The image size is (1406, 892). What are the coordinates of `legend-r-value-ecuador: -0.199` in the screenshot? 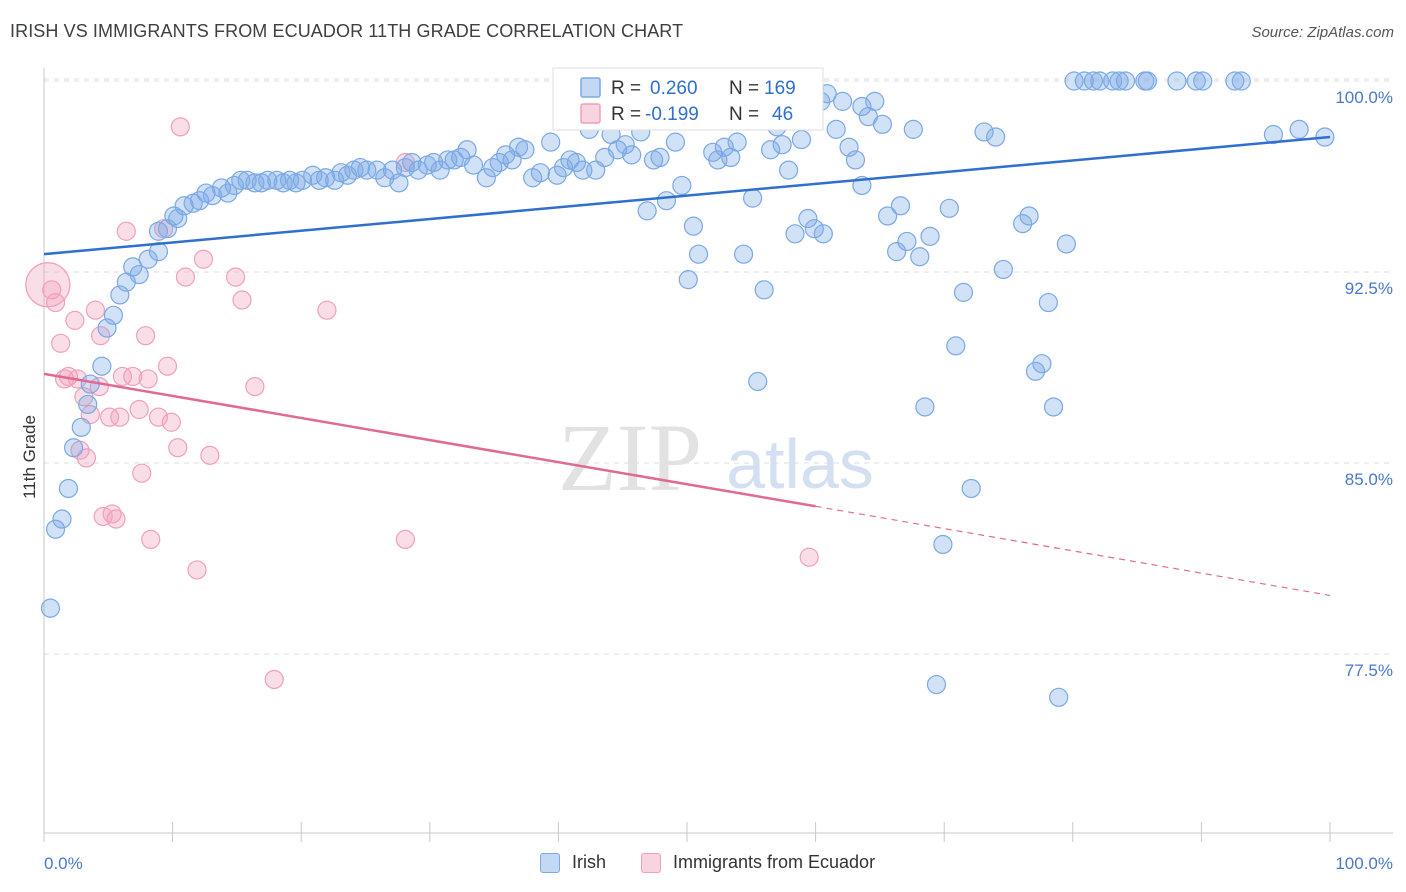 It's located at (672, 114).